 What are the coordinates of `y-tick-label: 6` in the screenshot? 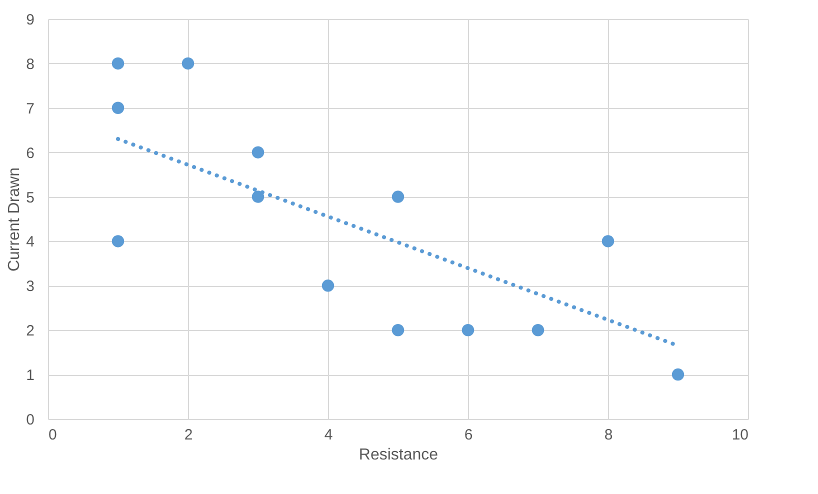 It's located at (30, 153).